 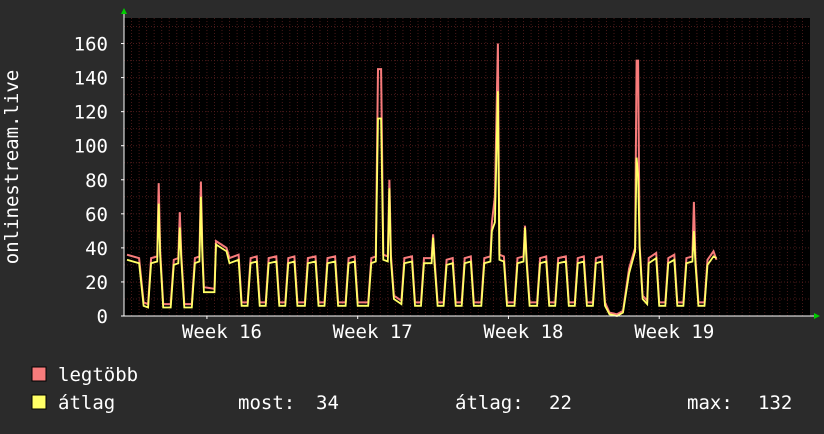 I want to click on y-tick-label: 80, so click(x=96, y=181).